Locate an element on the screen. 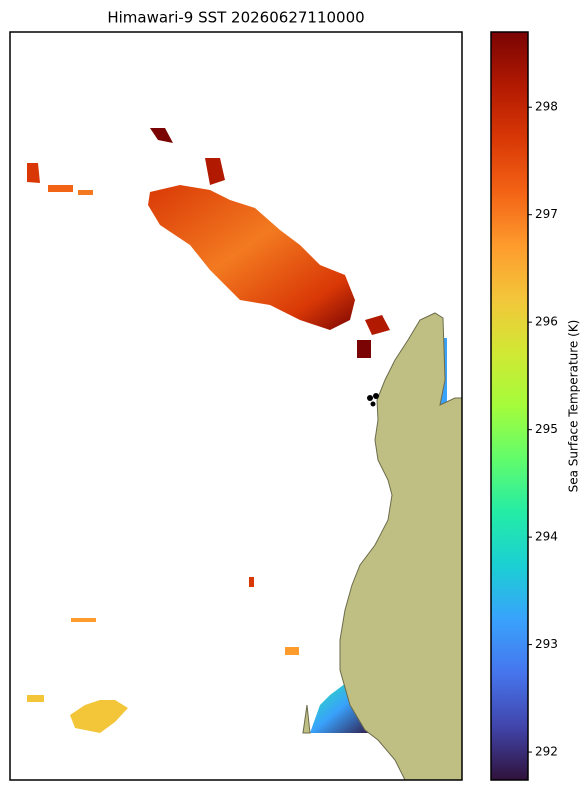 The width and height of the screenshot is (588, 790). colorbar-label: Sea Surface Temperature (K) is located at coordinates (574, 406).